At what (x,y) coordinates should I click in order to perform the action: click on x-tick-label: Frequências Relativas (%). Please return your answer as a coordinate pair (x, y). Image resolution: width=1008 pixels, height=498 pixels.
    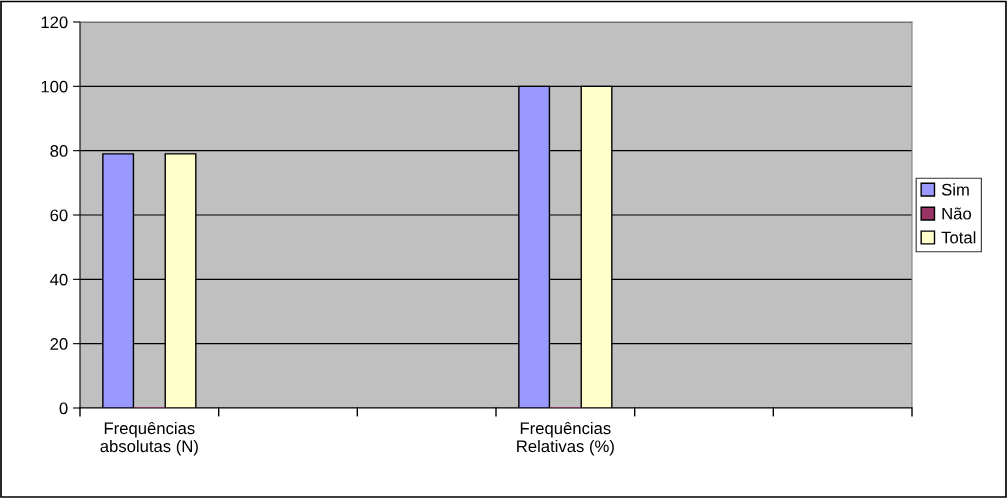
    Looking at the image, I should click on (565, 438).